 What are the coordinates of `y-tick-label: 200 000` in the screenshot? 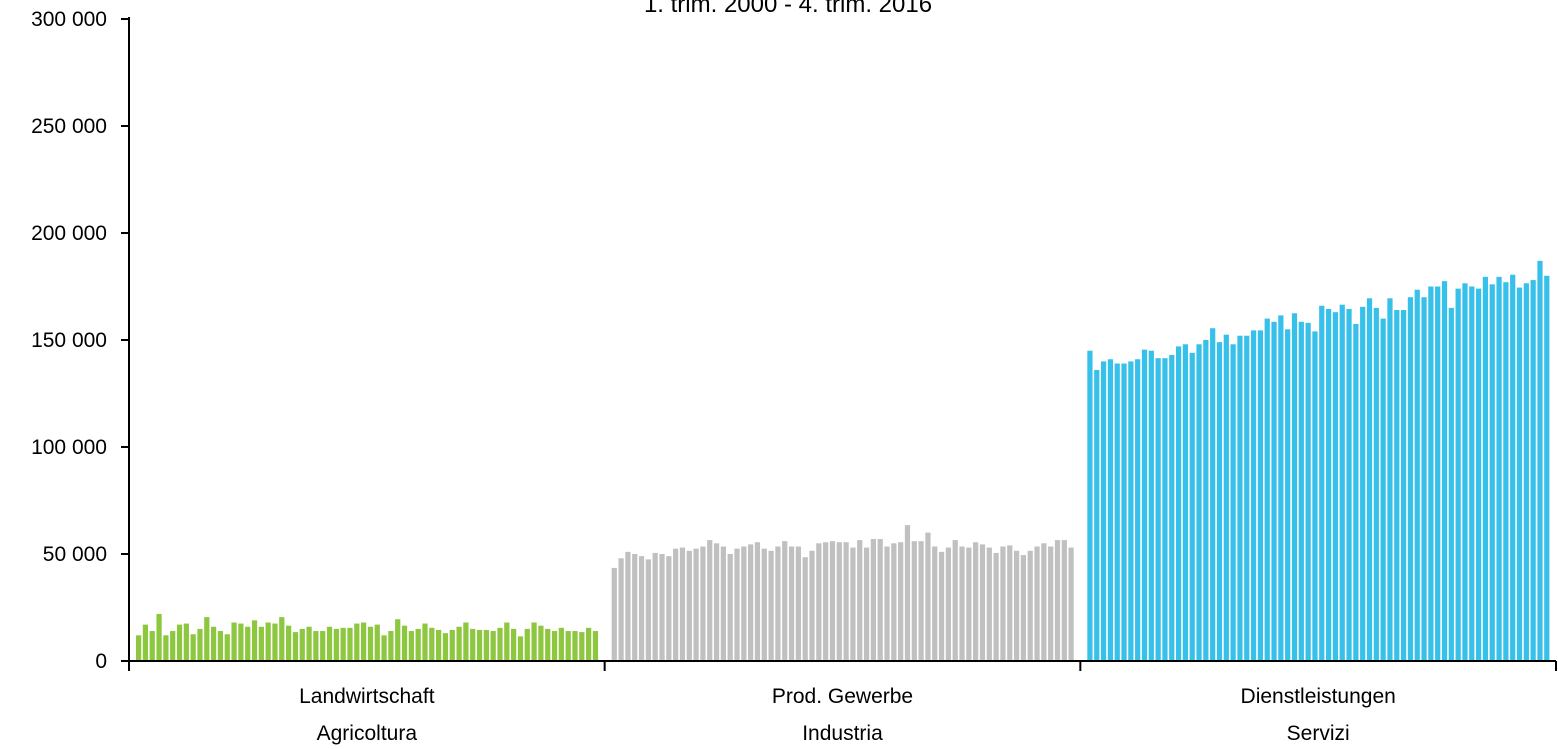 It's located at (69, 233).